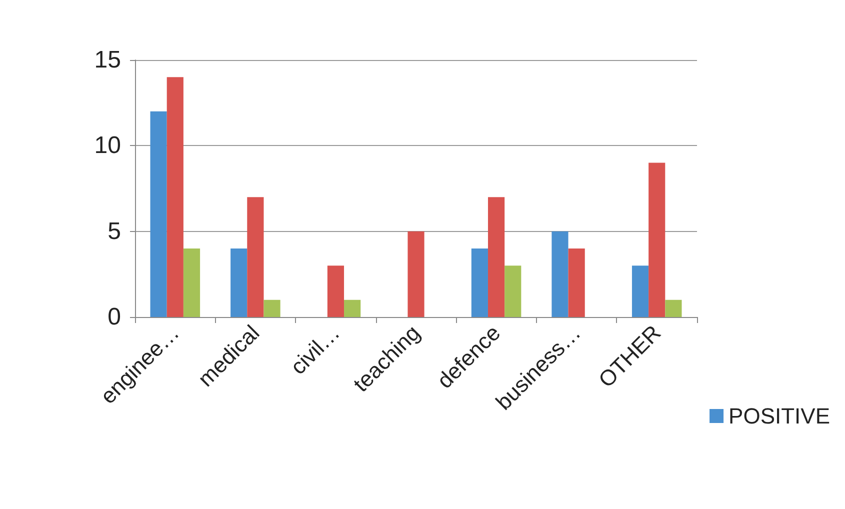 The image size is (845, 509). What do you see at coordinates (114, 317) in the screenshot?
I see `y-tick-label: 0` at bounding box center [114, 317].